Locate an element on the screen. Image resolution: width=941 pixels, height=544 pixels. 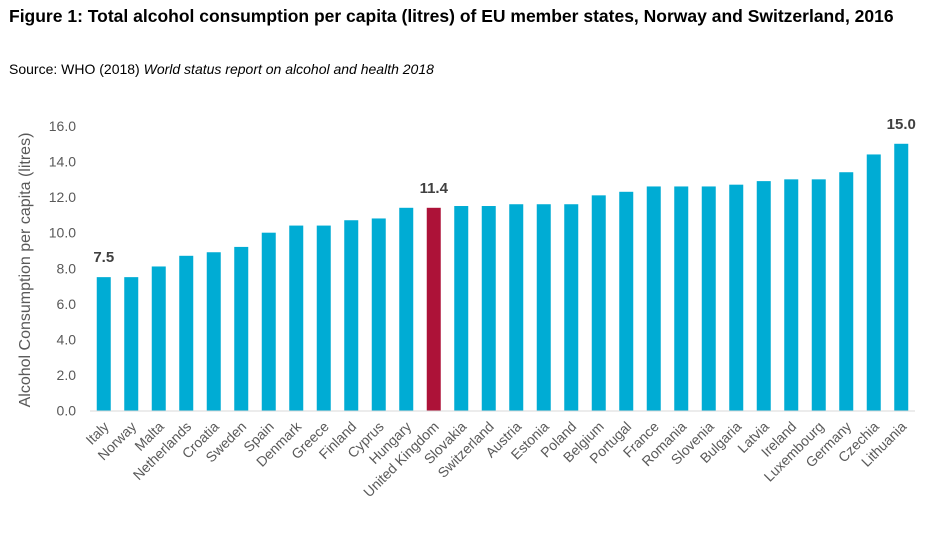
bar-ireland is located at coordinates (791, 295).